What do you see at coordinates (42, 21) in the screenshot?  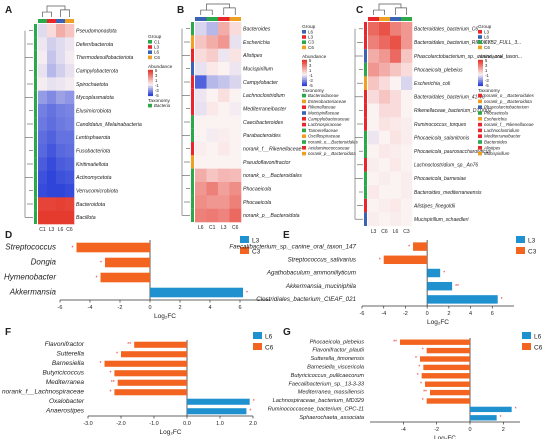 I see `group-strip-cell` at bounding box center [42, 21].